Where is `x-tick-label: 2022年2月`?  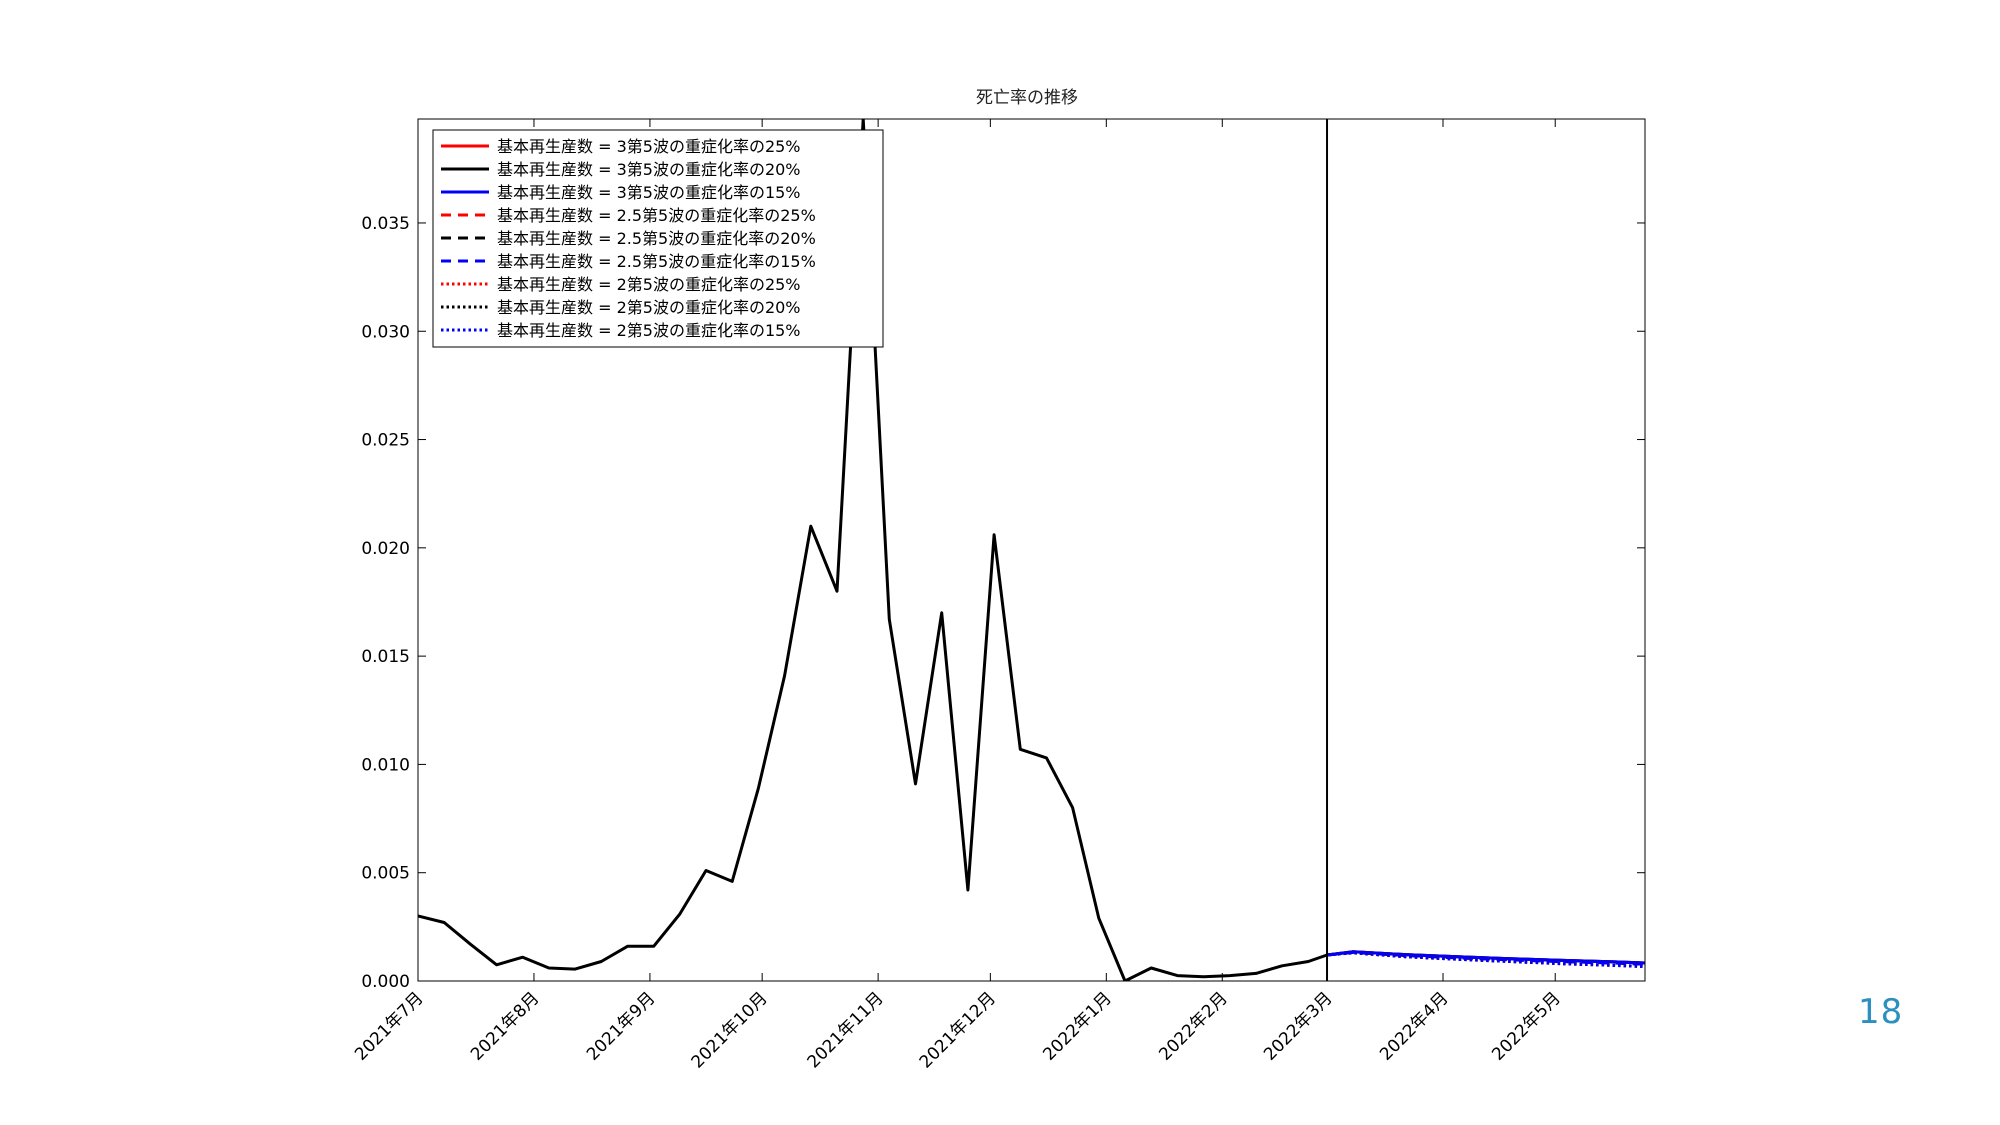 x-tick-label: 2022年2月 is located at coordinates (1193, 1026).